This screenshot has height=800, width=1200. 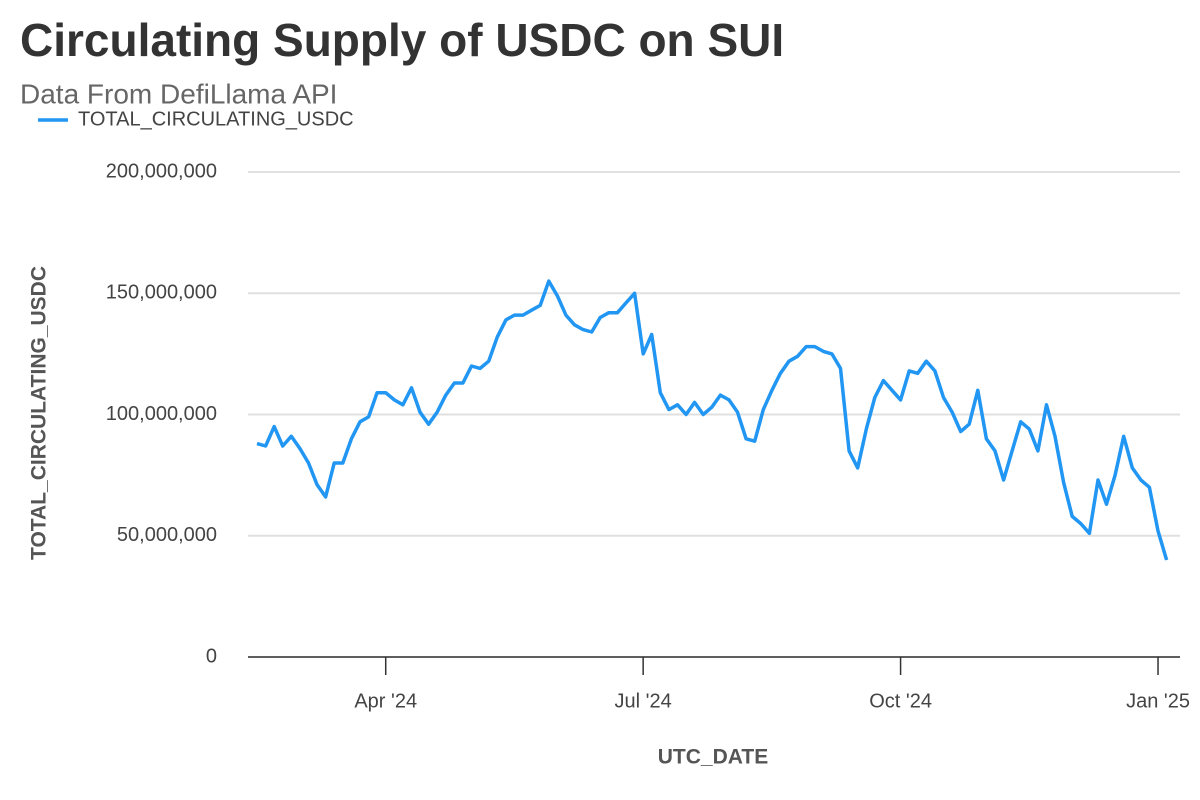 I want to click on y-tick-label: 0, so click(x=211, y=656).